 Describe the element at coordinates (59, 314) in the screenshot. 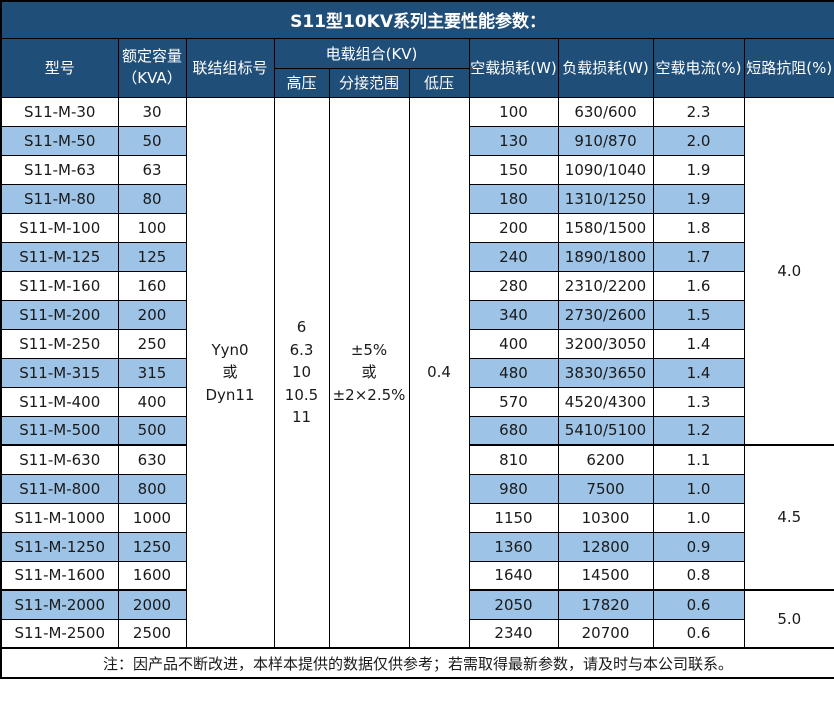

I see `model-cell: S11-M-200` at that location.